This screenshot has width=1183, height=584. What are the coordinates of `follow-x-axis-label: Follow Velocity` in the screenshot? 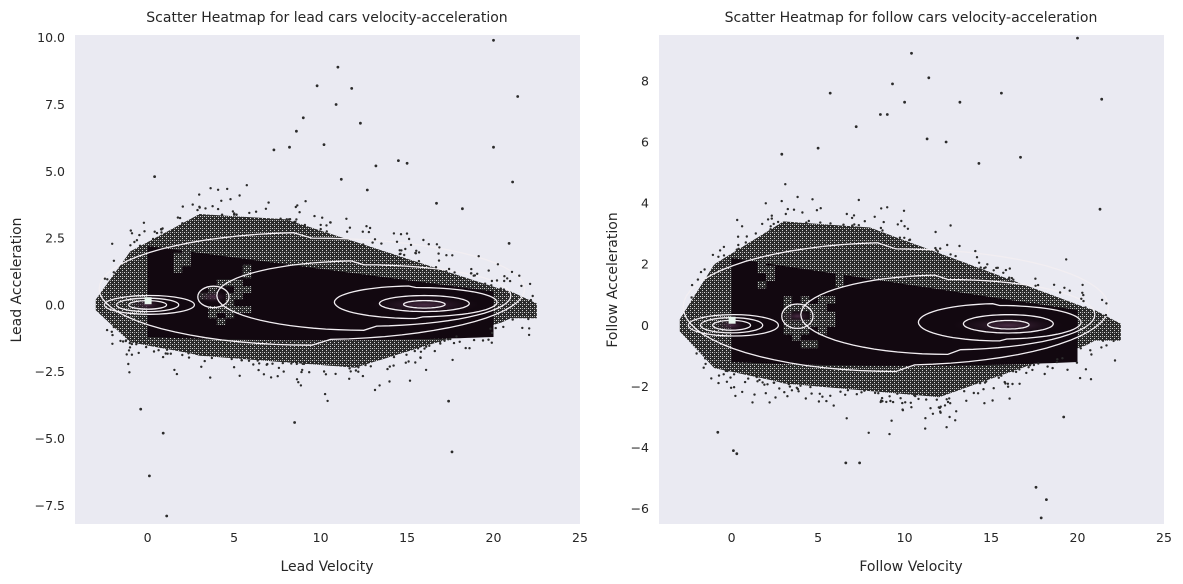 It's located at (910, 567).